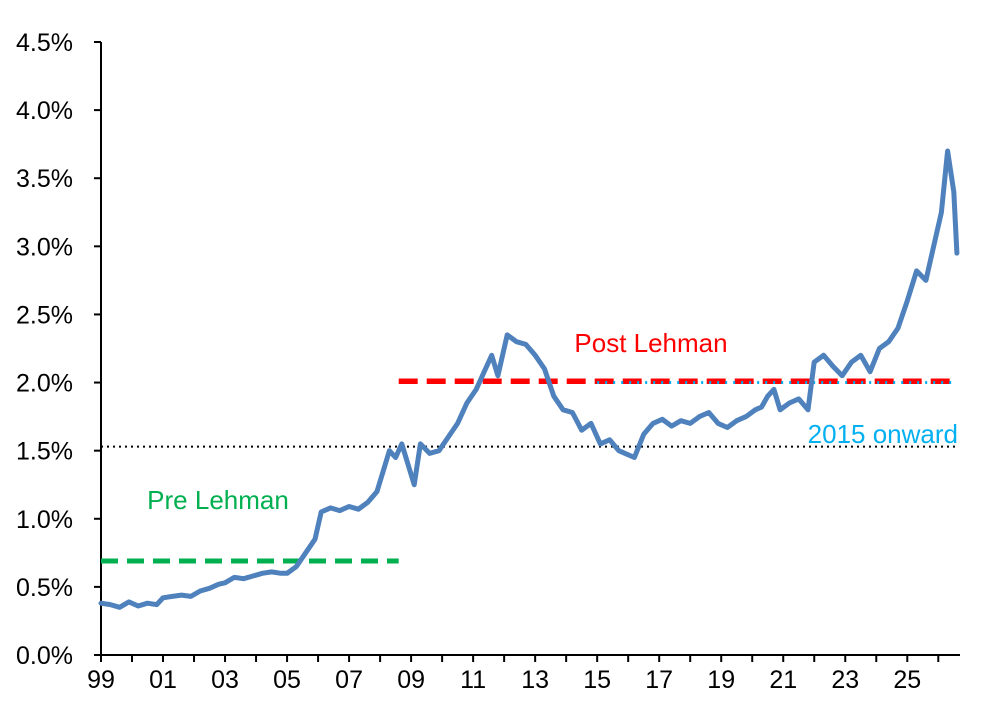 The height and width of the screenshot is (716, 1000). I want to click on since-2015-label: 2015 onward, so click(883, 434).